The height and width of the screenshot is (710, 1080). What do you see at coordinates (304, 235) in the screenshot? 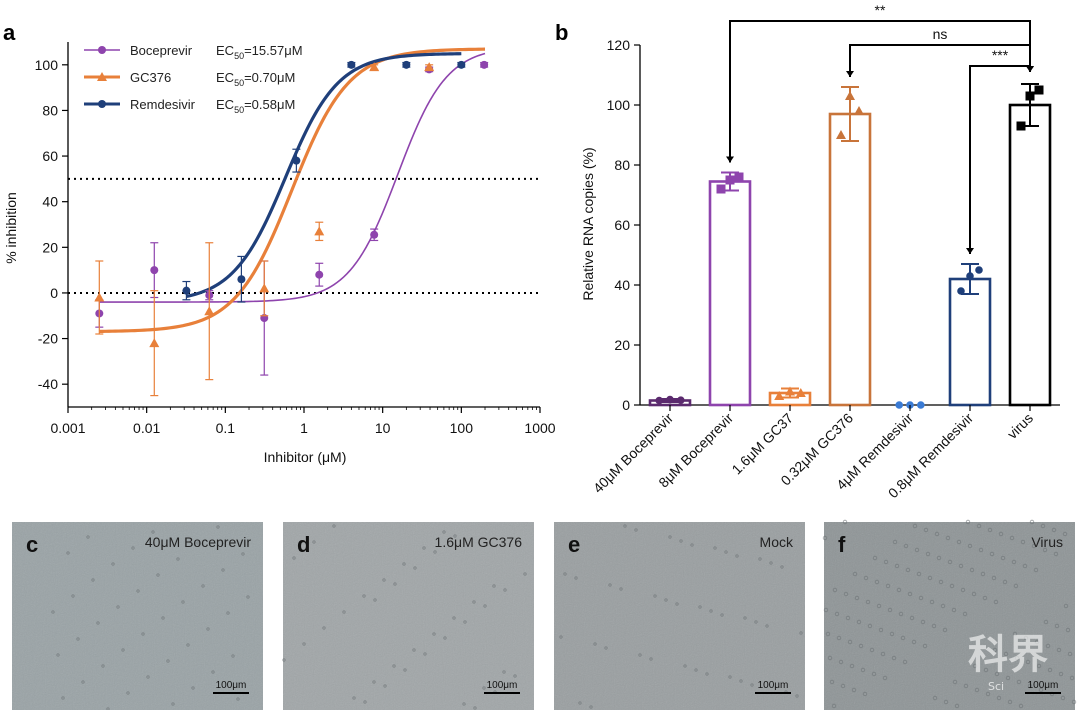
I see `panel-a-reference-lines` at bounding box center [304, 235].